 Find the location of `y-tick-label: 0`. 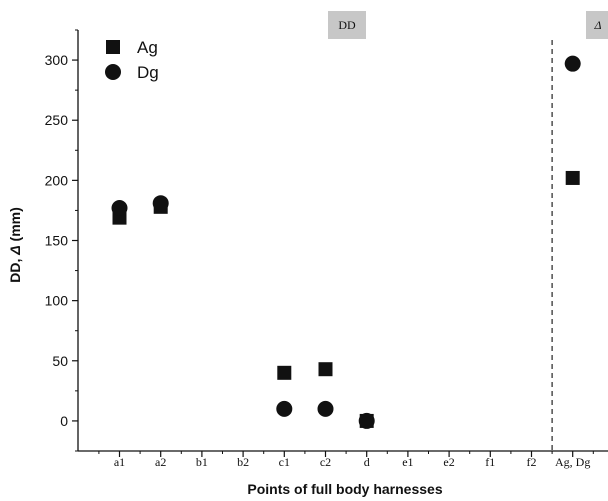

y-tick-label: 0 is located at coordinates (64, 421).